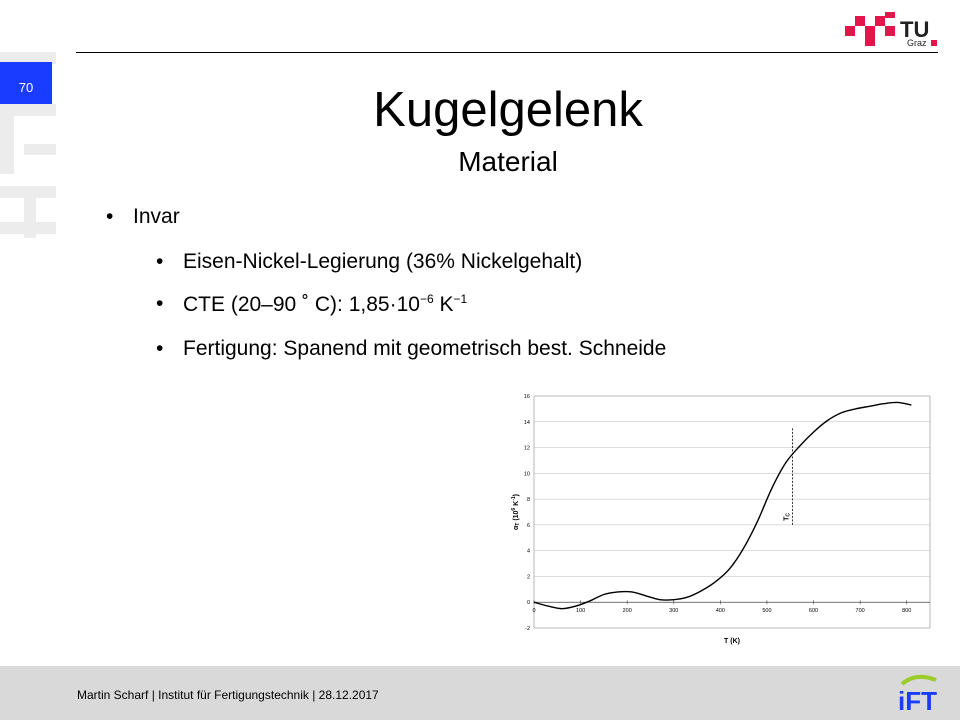  What do you see at coordinates (917, 43) in the screenshot?
I see `graz-logo-text: Graz` at bounding box center [917, 43].